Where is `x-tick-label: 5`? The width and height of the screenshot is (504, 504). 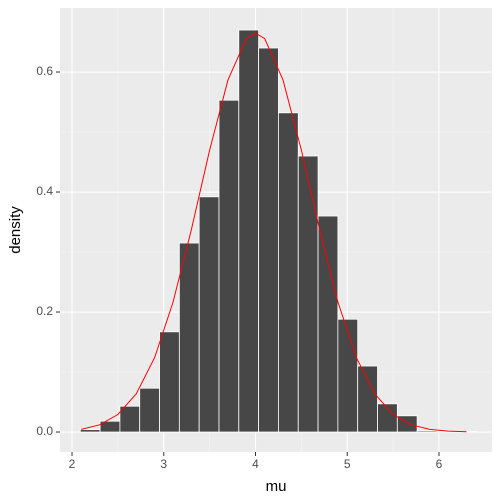
x-tick-label: 5 is located at coordinates (347, 464).